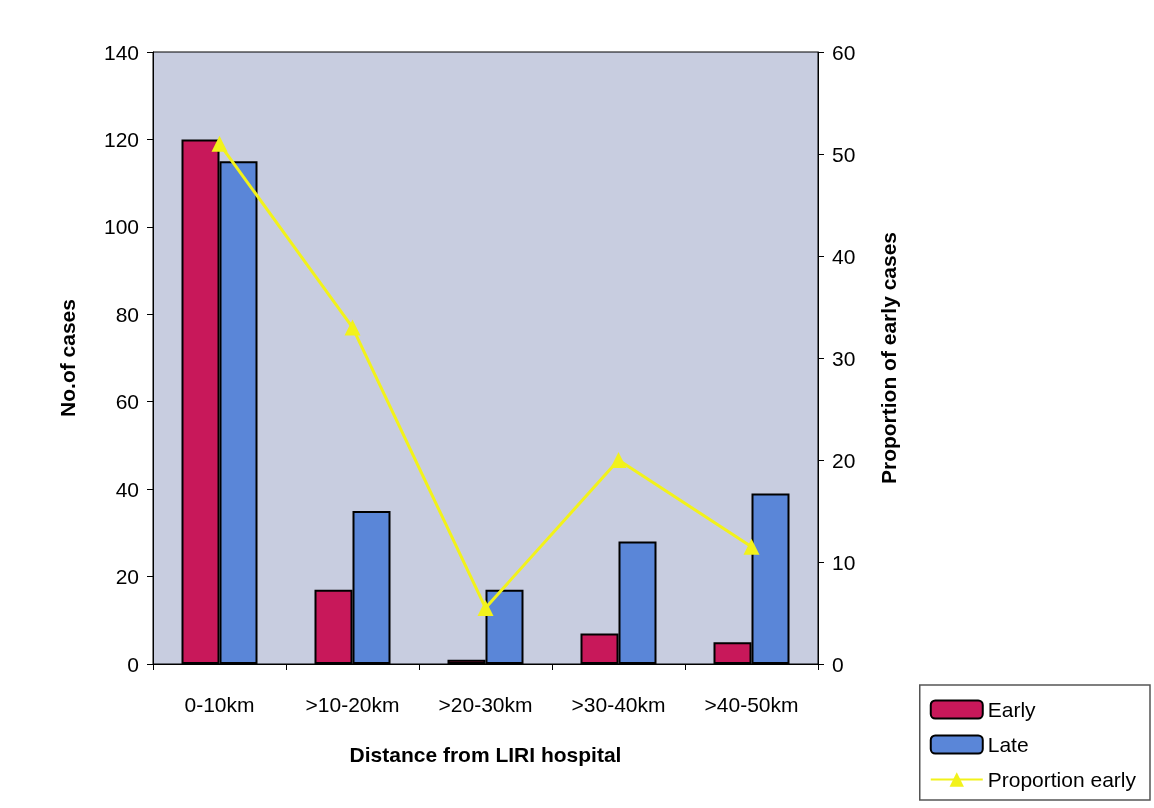 Image resolution: width=1154 pixels, height=808 pixels. Describe the element at coordinates (485, 704) in the screenshot. I see `x-tick-label: >20-30km` at that location.